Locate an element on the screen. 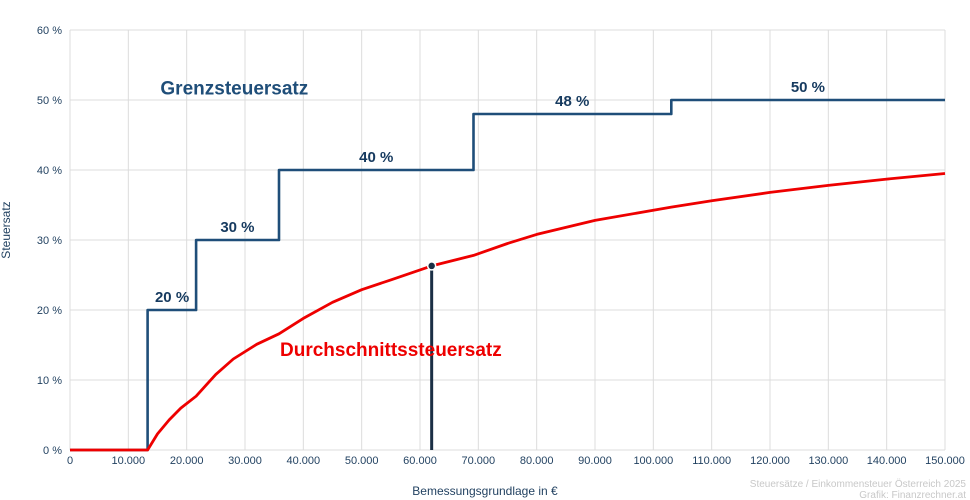 The width and height of the screenshot is (970, 500). x-tick-label: 100.000 is located at coordinates (653, 461).